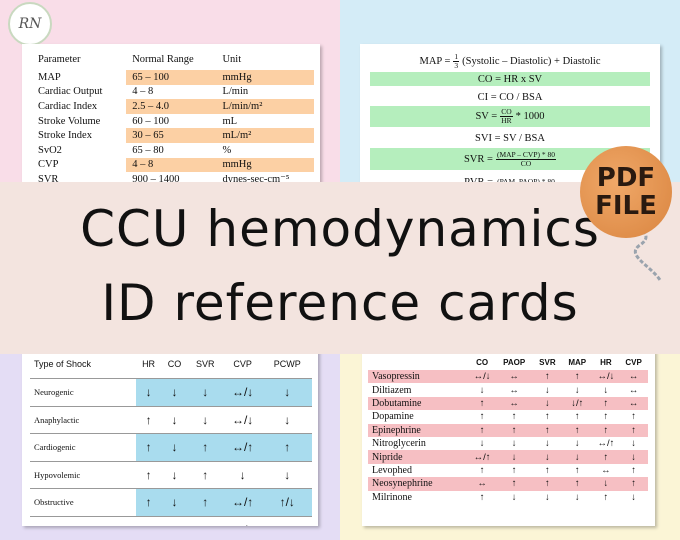 Image resolution: width=680 pixels, height=540 pixels. Describe the element at coordinates (577, 403) in the screenshot. I see `cell: ↓/↑` at that location.